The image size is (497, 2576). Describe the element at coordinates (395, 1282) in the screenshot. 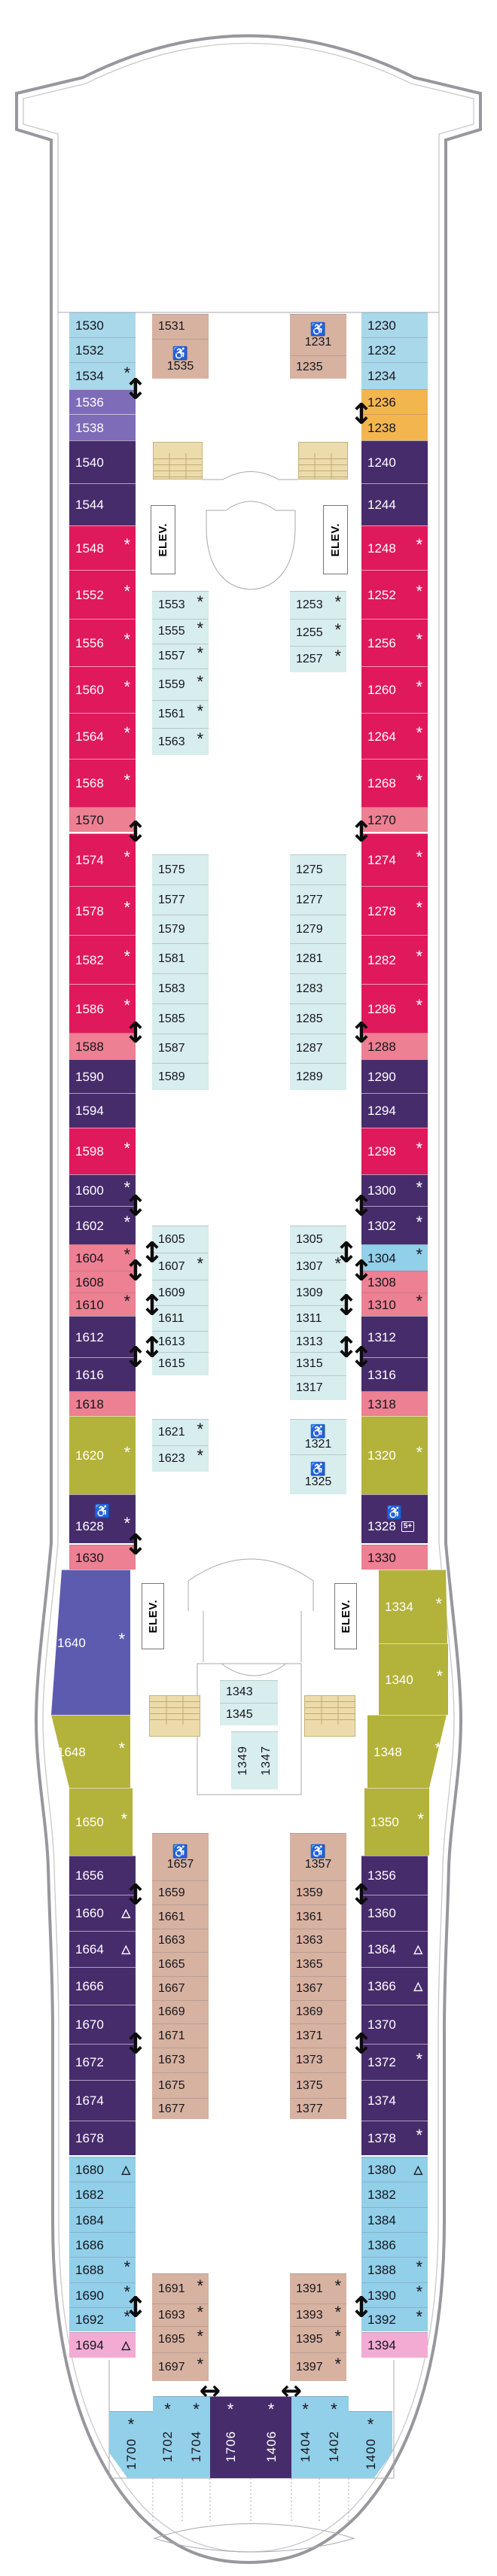

I see `cabin-1308: 1308` at that location.